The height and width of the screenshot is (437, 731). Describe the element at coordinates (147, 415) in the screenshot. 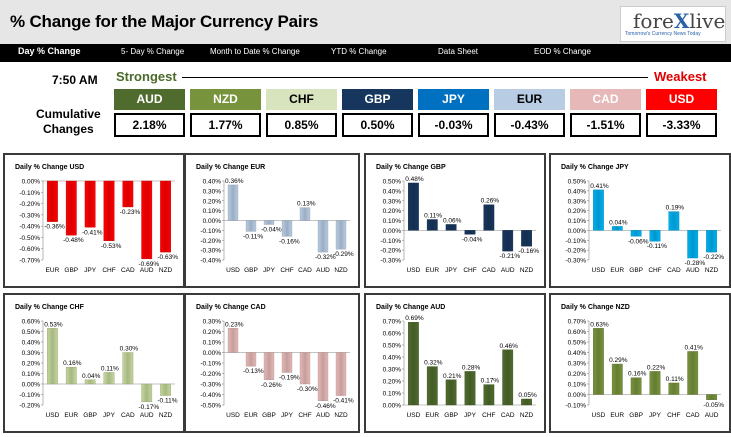

I see `x-tick-label: AUD` at that location.